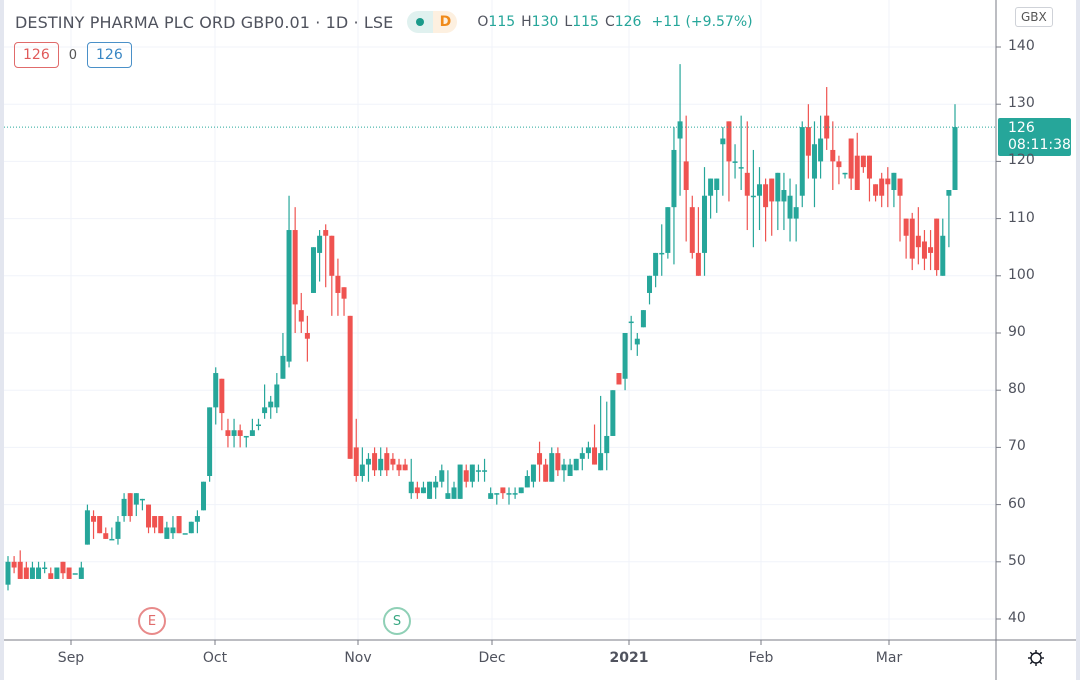 Image resolution: width=1080 pixels, height=680 pixels. What do you see at coordinates (1036, 658) in the screenshot?
I see `settings-gear-icon` at bounding box center [1036, 658].